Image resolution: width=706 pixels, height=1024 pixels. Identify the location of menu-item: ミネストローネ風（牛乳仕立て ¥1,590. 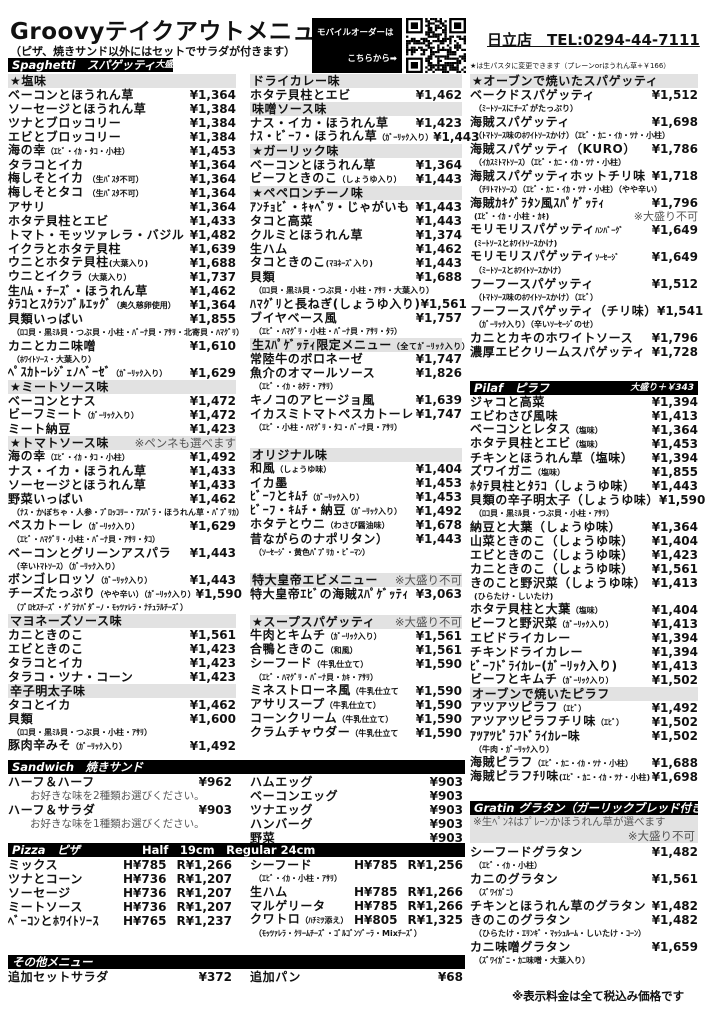
(356, 690).